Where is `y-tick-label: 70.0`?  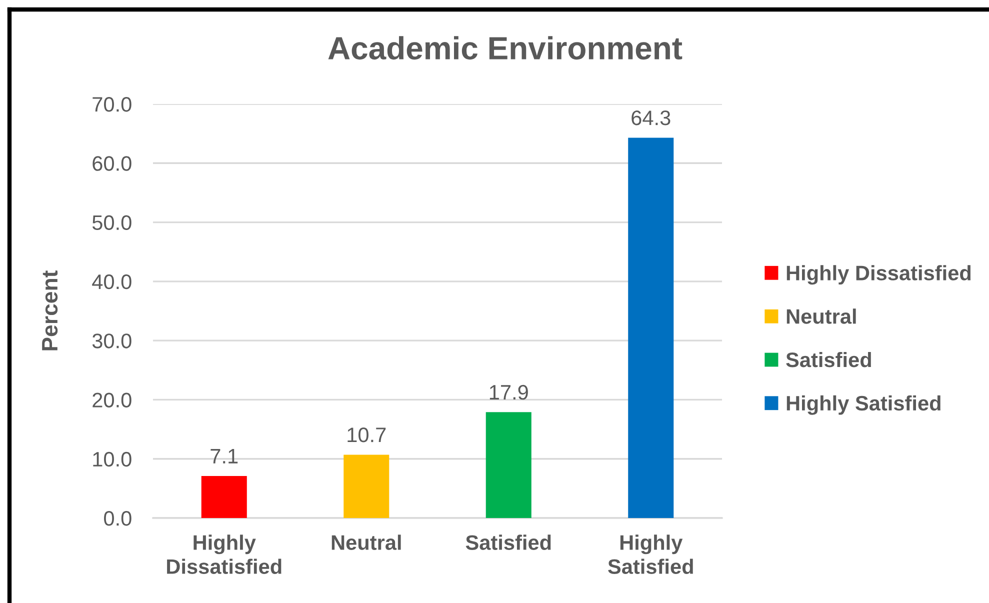 y-tick-label: 70.0 is located at coordinates (112, 104).